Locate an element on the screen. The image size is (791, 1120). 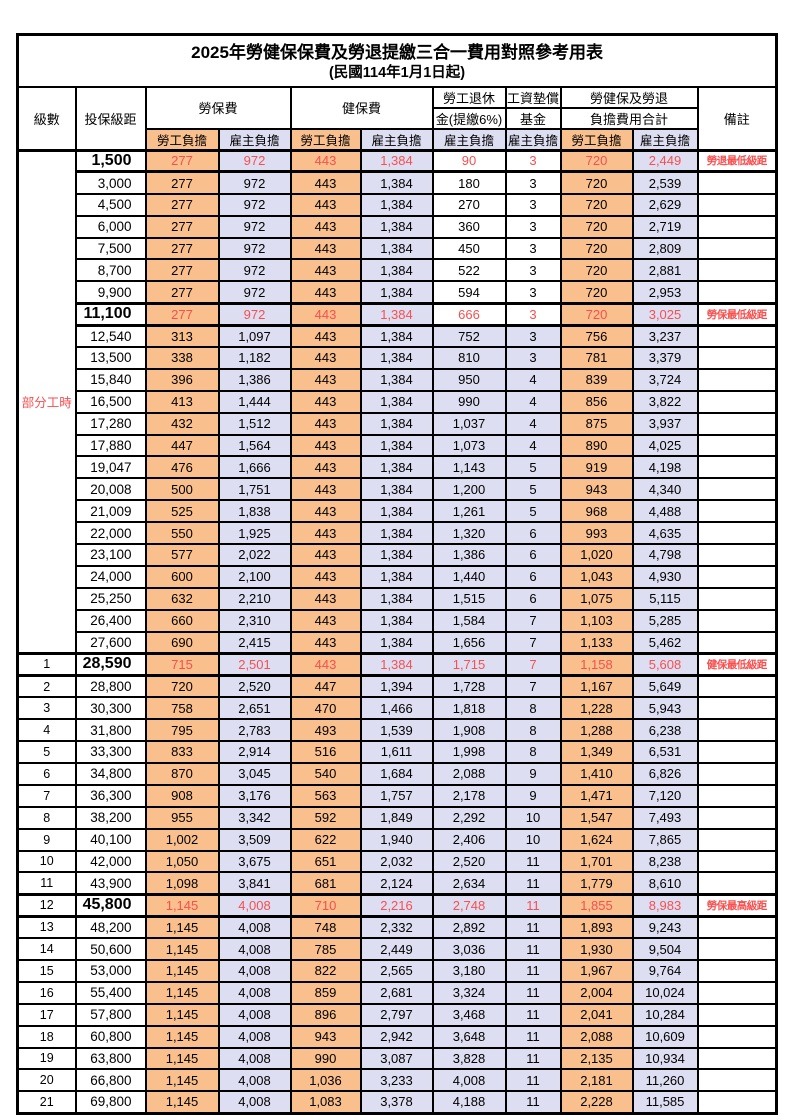
bracket-cell: 1,500 is located at coordinates (110, 161).